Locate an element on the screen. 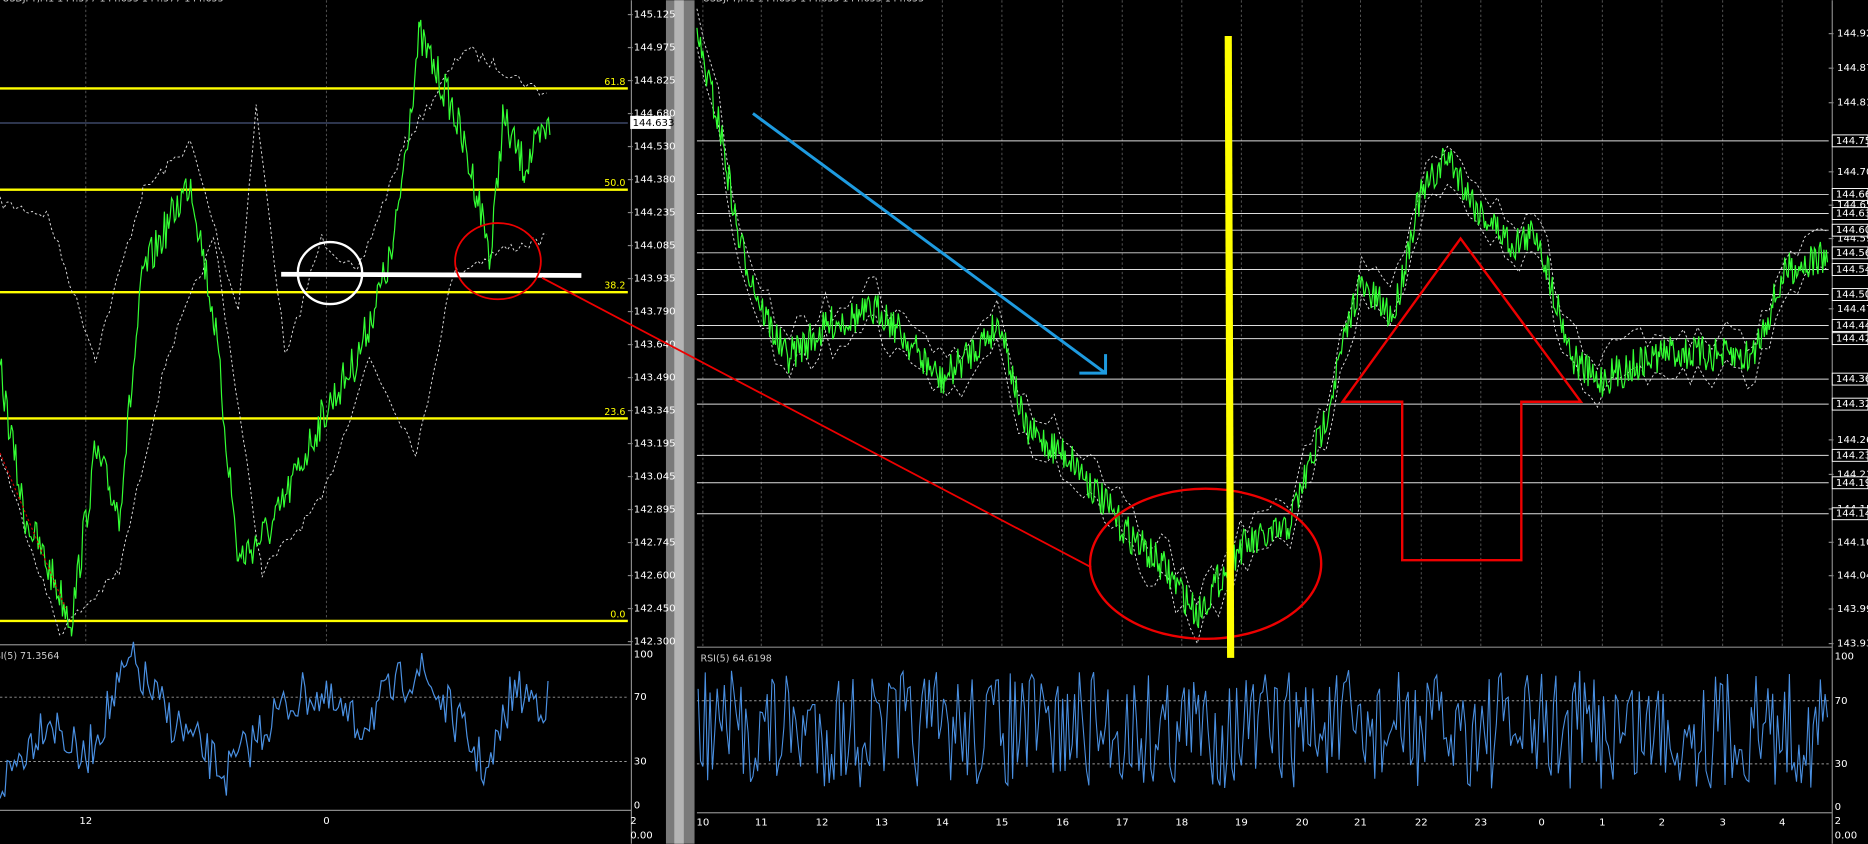  price-label: 144.595 is located at coordinates (1852, 239).